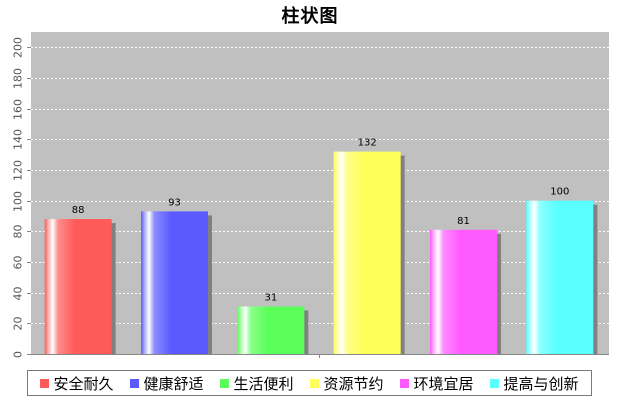  I want to click on legend-label: 资源节约, so click(353, 383).